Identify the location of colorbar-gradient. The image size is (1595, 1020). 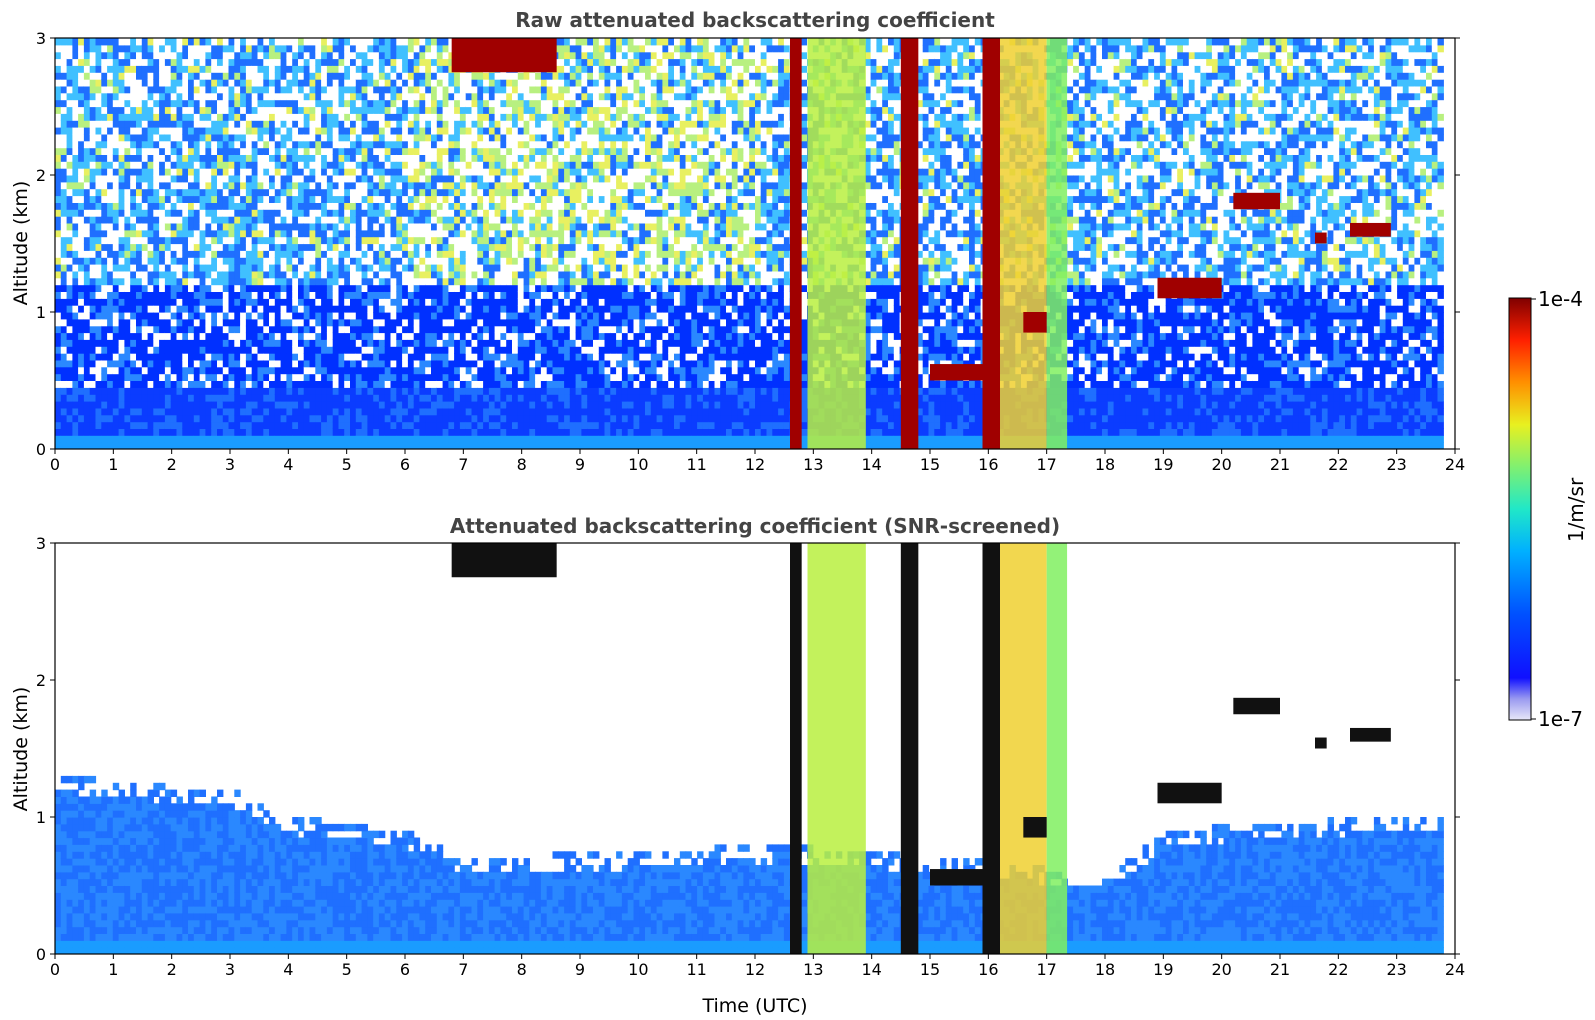
(1520, 509).